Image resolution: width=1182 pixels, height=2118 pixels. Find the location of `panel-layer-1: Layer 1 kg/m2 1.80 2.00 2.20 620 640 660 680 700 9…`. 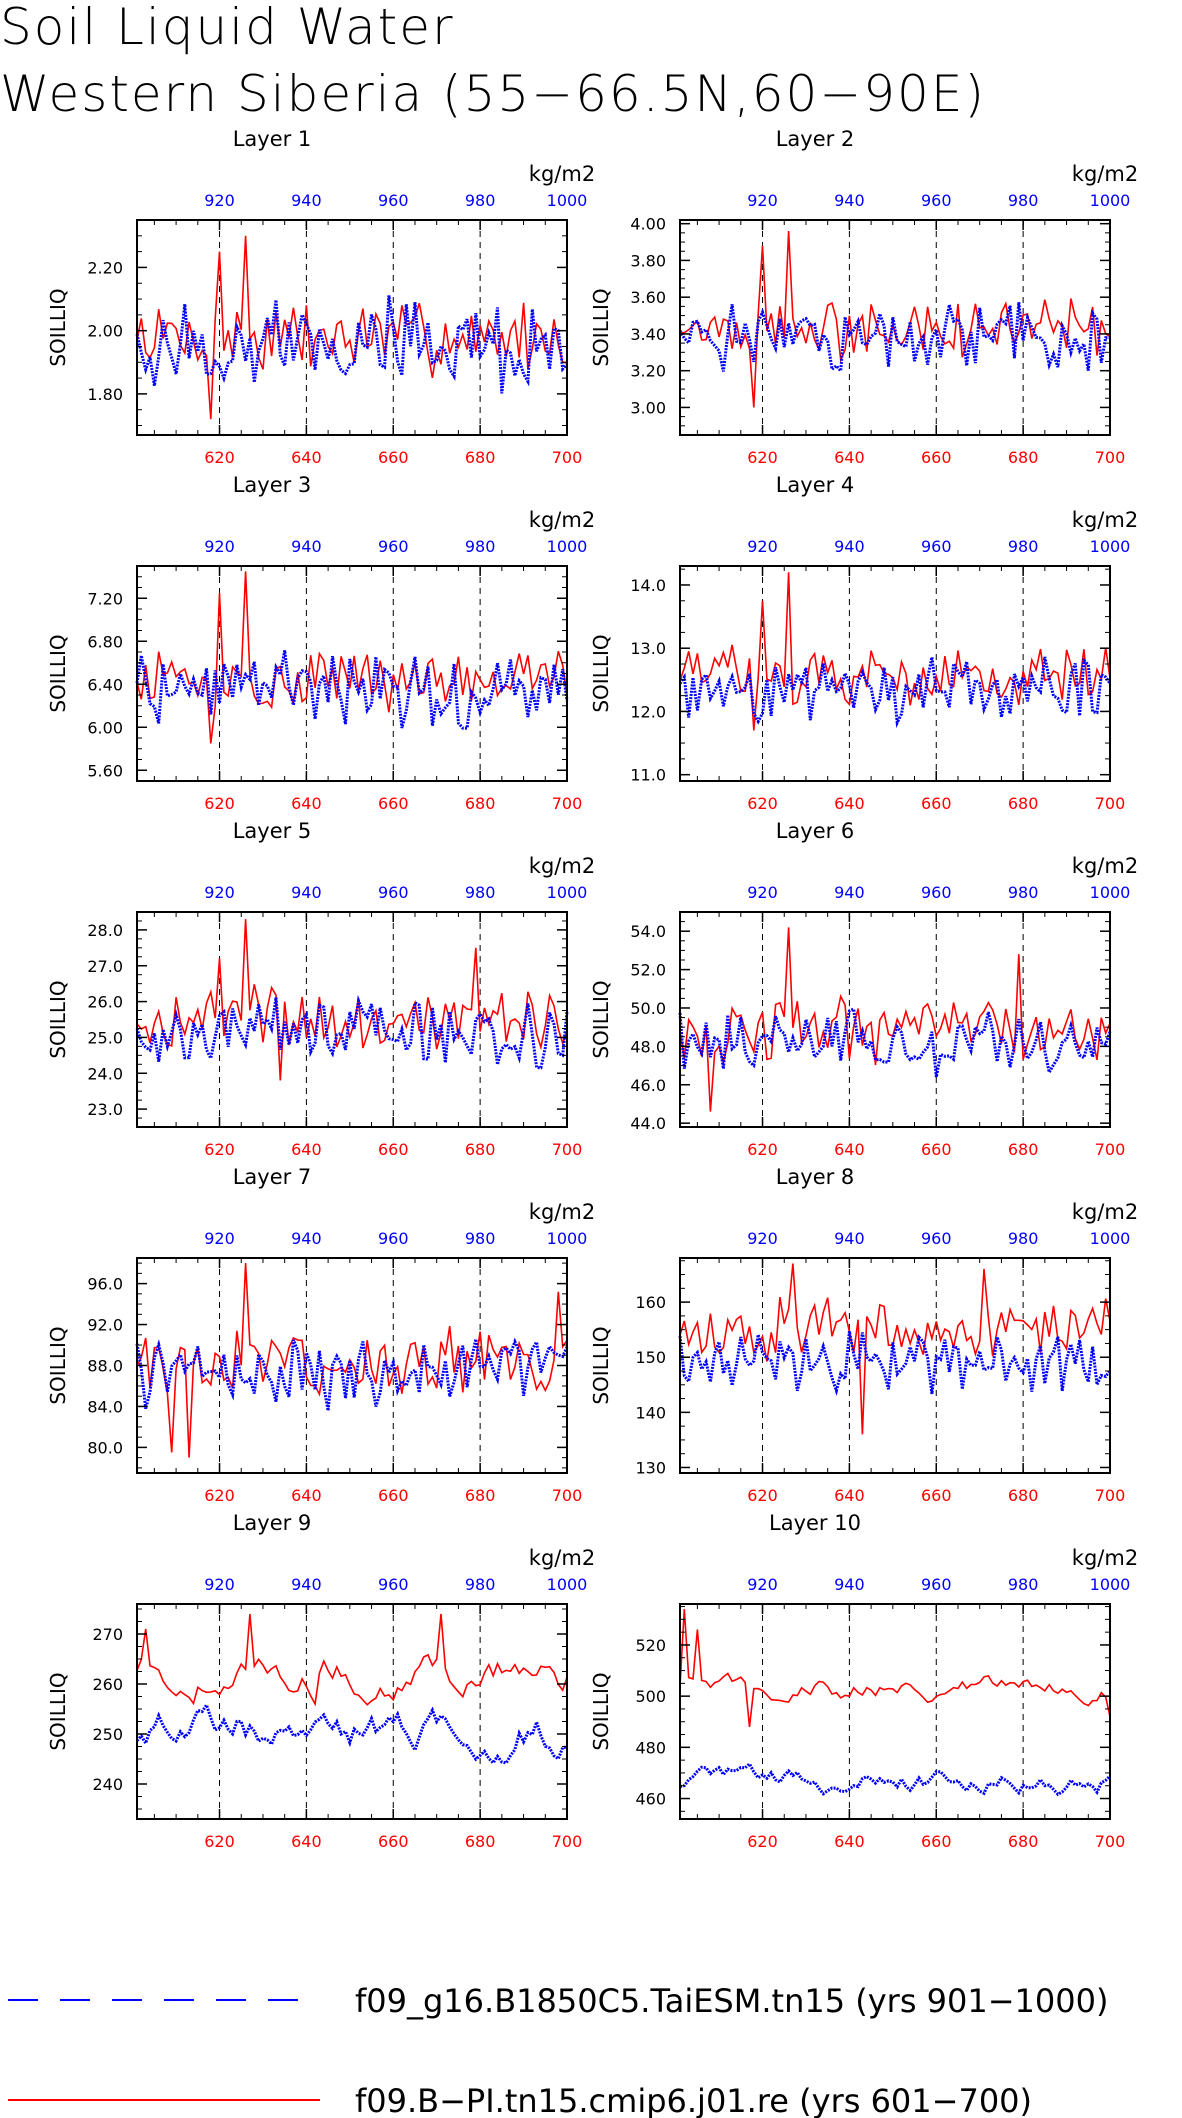

panel-layer-1: Layer 1 kg/m2 1.80 2.00 2.20 620 640 660 680 700 9… is located at coordinates (320, 297).